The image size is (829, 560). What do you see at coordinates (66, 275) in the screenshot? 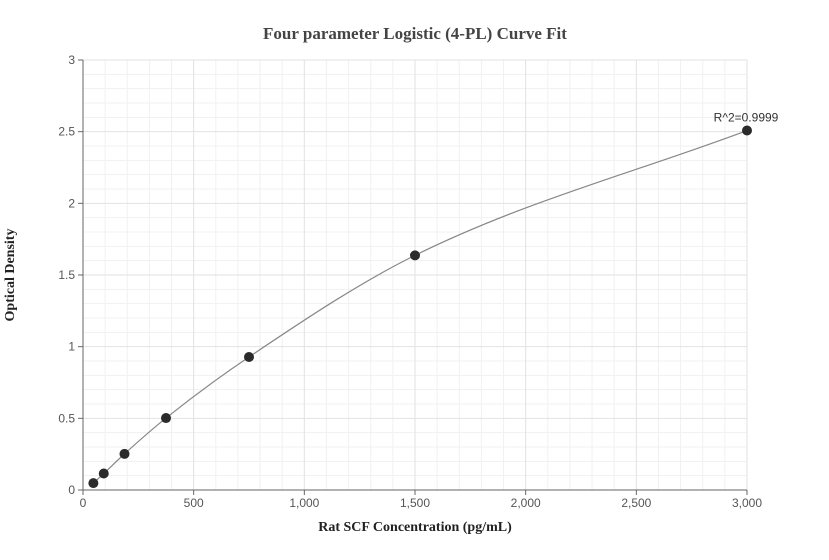
I see `y-tick-label: 1.5` at bounding box center [66, 275].